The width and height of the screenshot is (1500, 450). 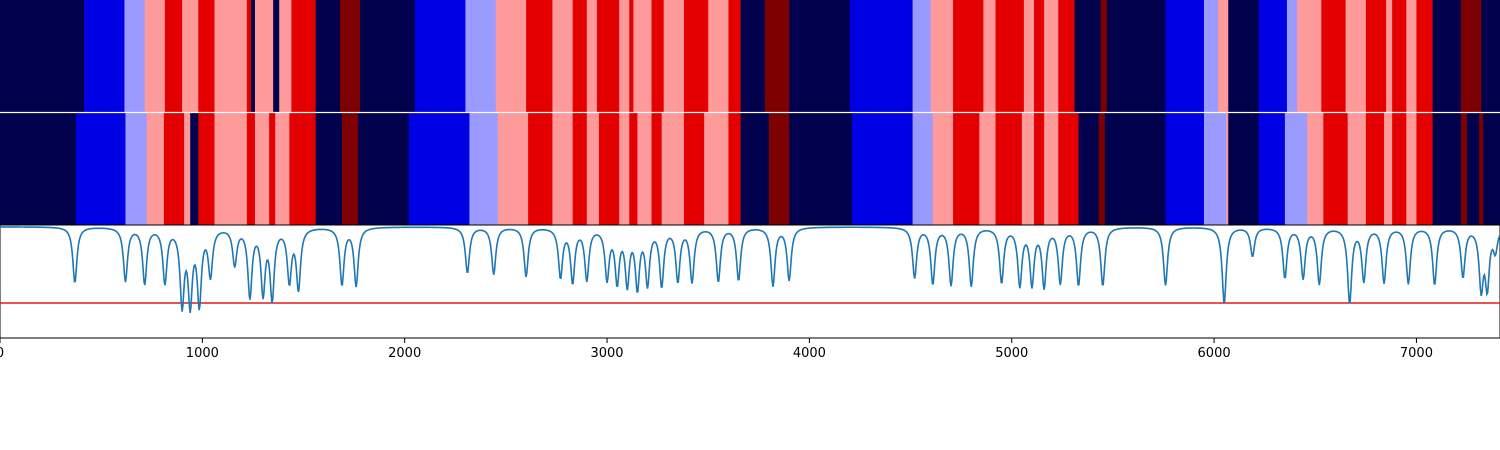 I want to click on x-tick-label: 6000, so click(x=1214, y=353).